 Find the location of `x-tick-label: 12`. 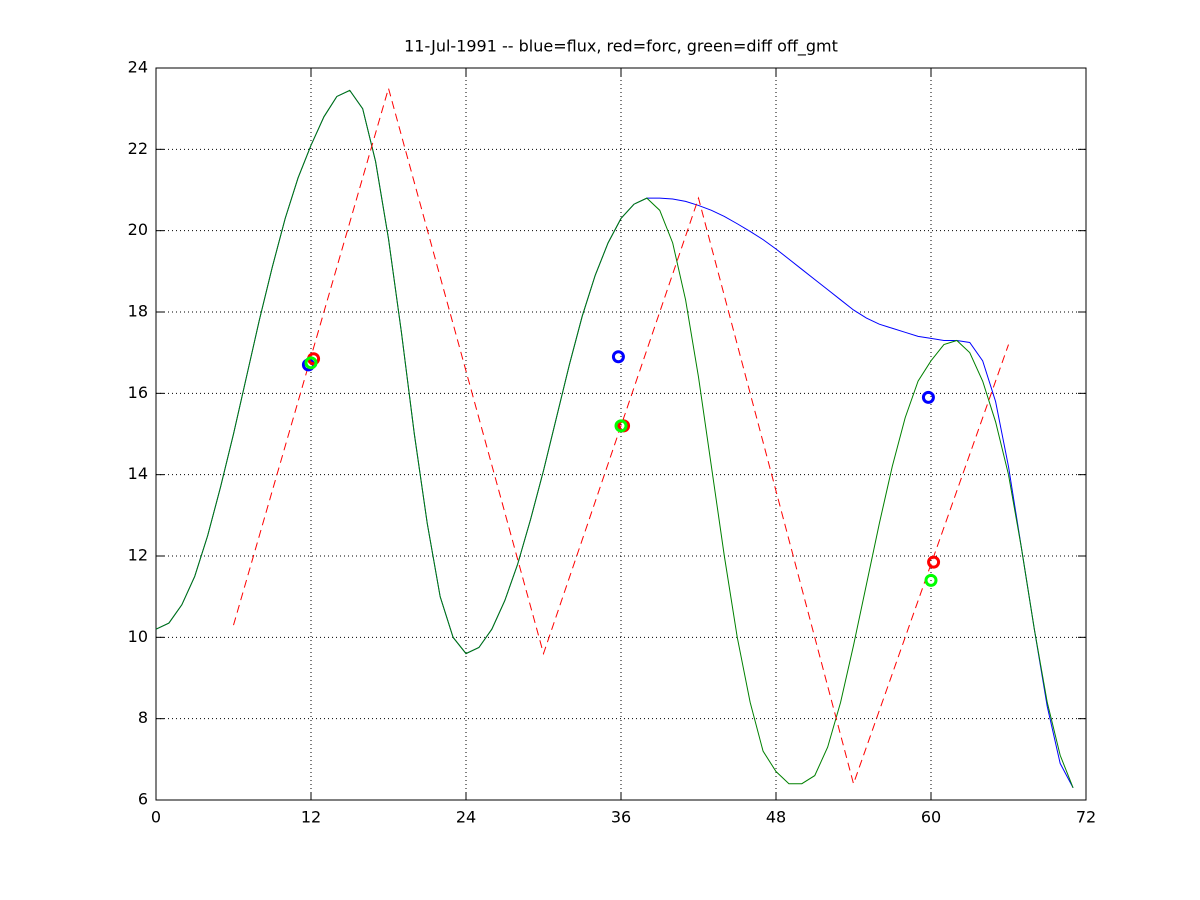

x-tick-label: 12 is located at coordinates (311, 817).